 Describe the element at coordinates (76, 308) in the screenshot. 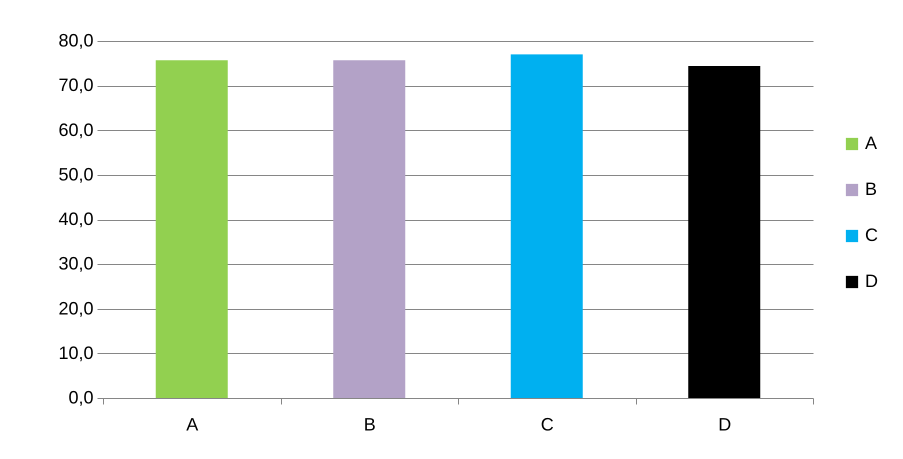

I see `y-tick-label: 20,0` at that location.